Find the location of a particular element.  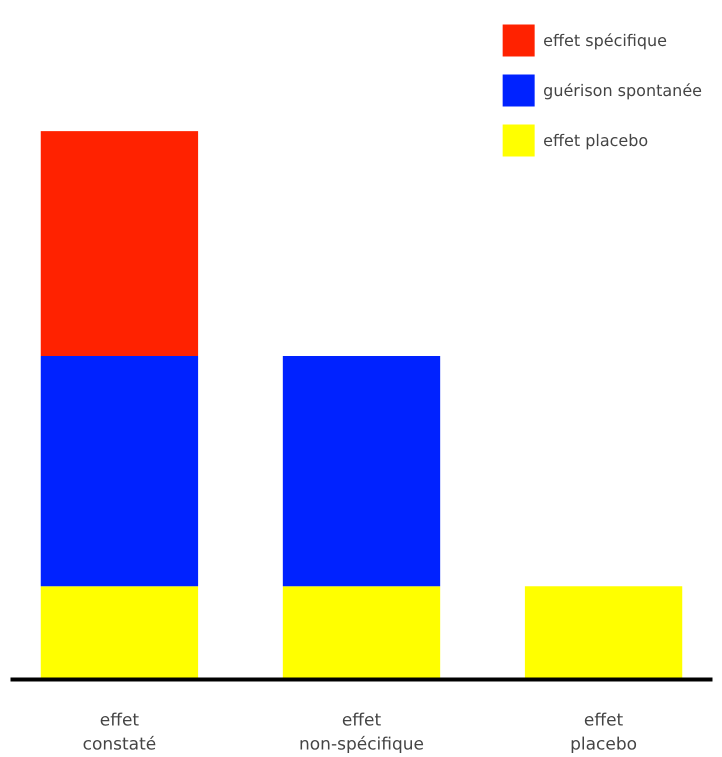

legend-label: guérison spontanée is located at coordinates (622, 90).